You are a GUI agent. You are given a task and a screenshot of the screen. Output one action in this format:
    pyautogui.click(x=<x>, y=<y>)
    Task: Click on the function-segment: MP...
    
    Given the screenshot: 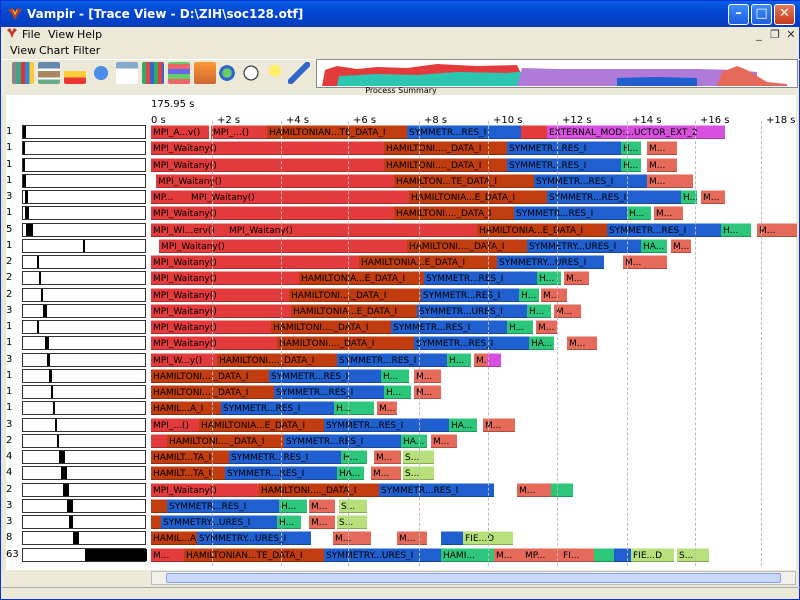 What is the action you would take?
    pyautogui.click(x=542, y=555)
    